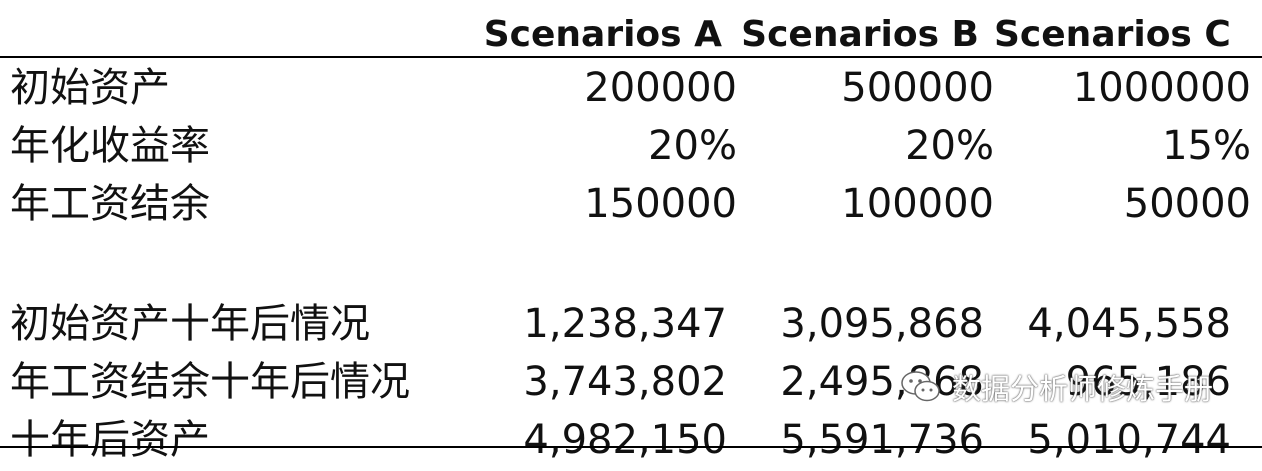 The width and height of the screenshot is (1262, 471). Describe the element at coordinates (241, 28) in the screenshot. I see `header-empty-cell` at that location.